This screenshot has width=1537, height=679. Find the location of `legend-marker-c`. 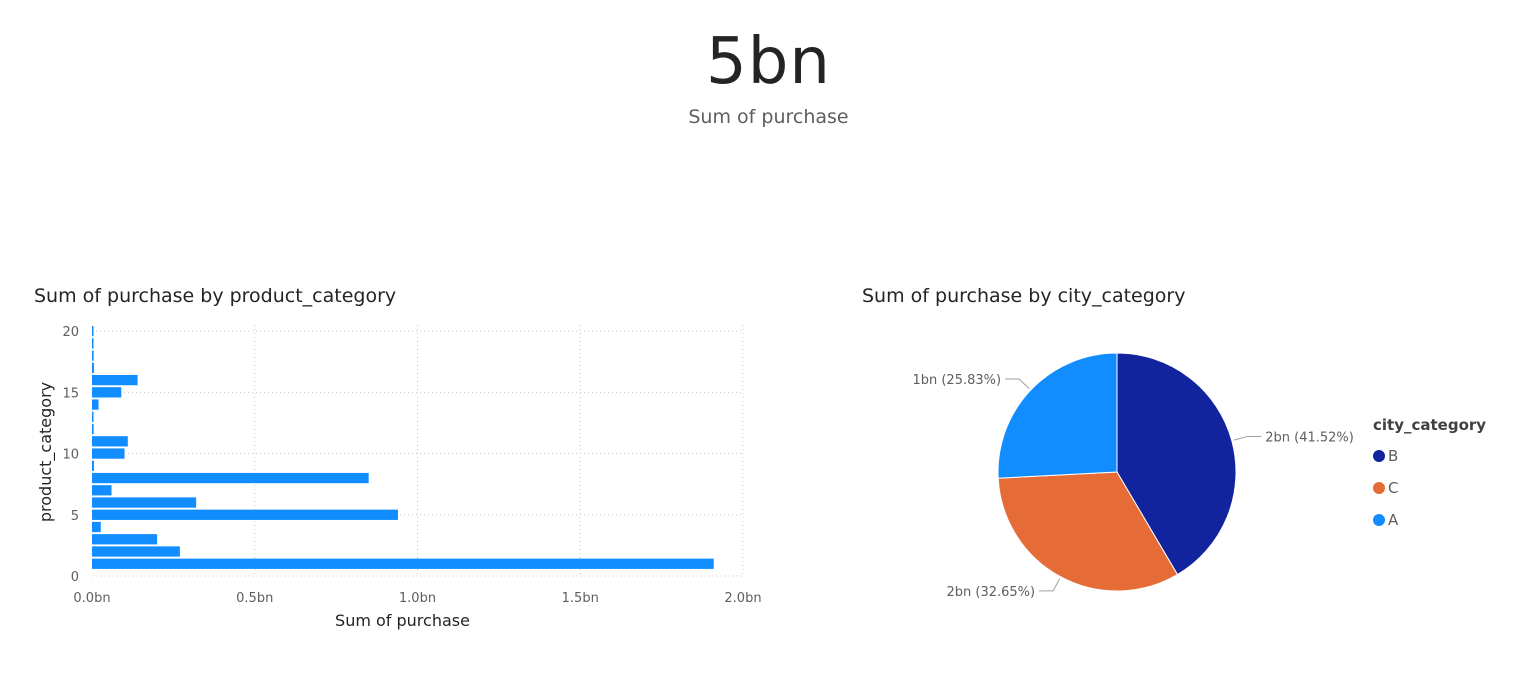

legend-marker-c is located at coordinates (1379, 488).